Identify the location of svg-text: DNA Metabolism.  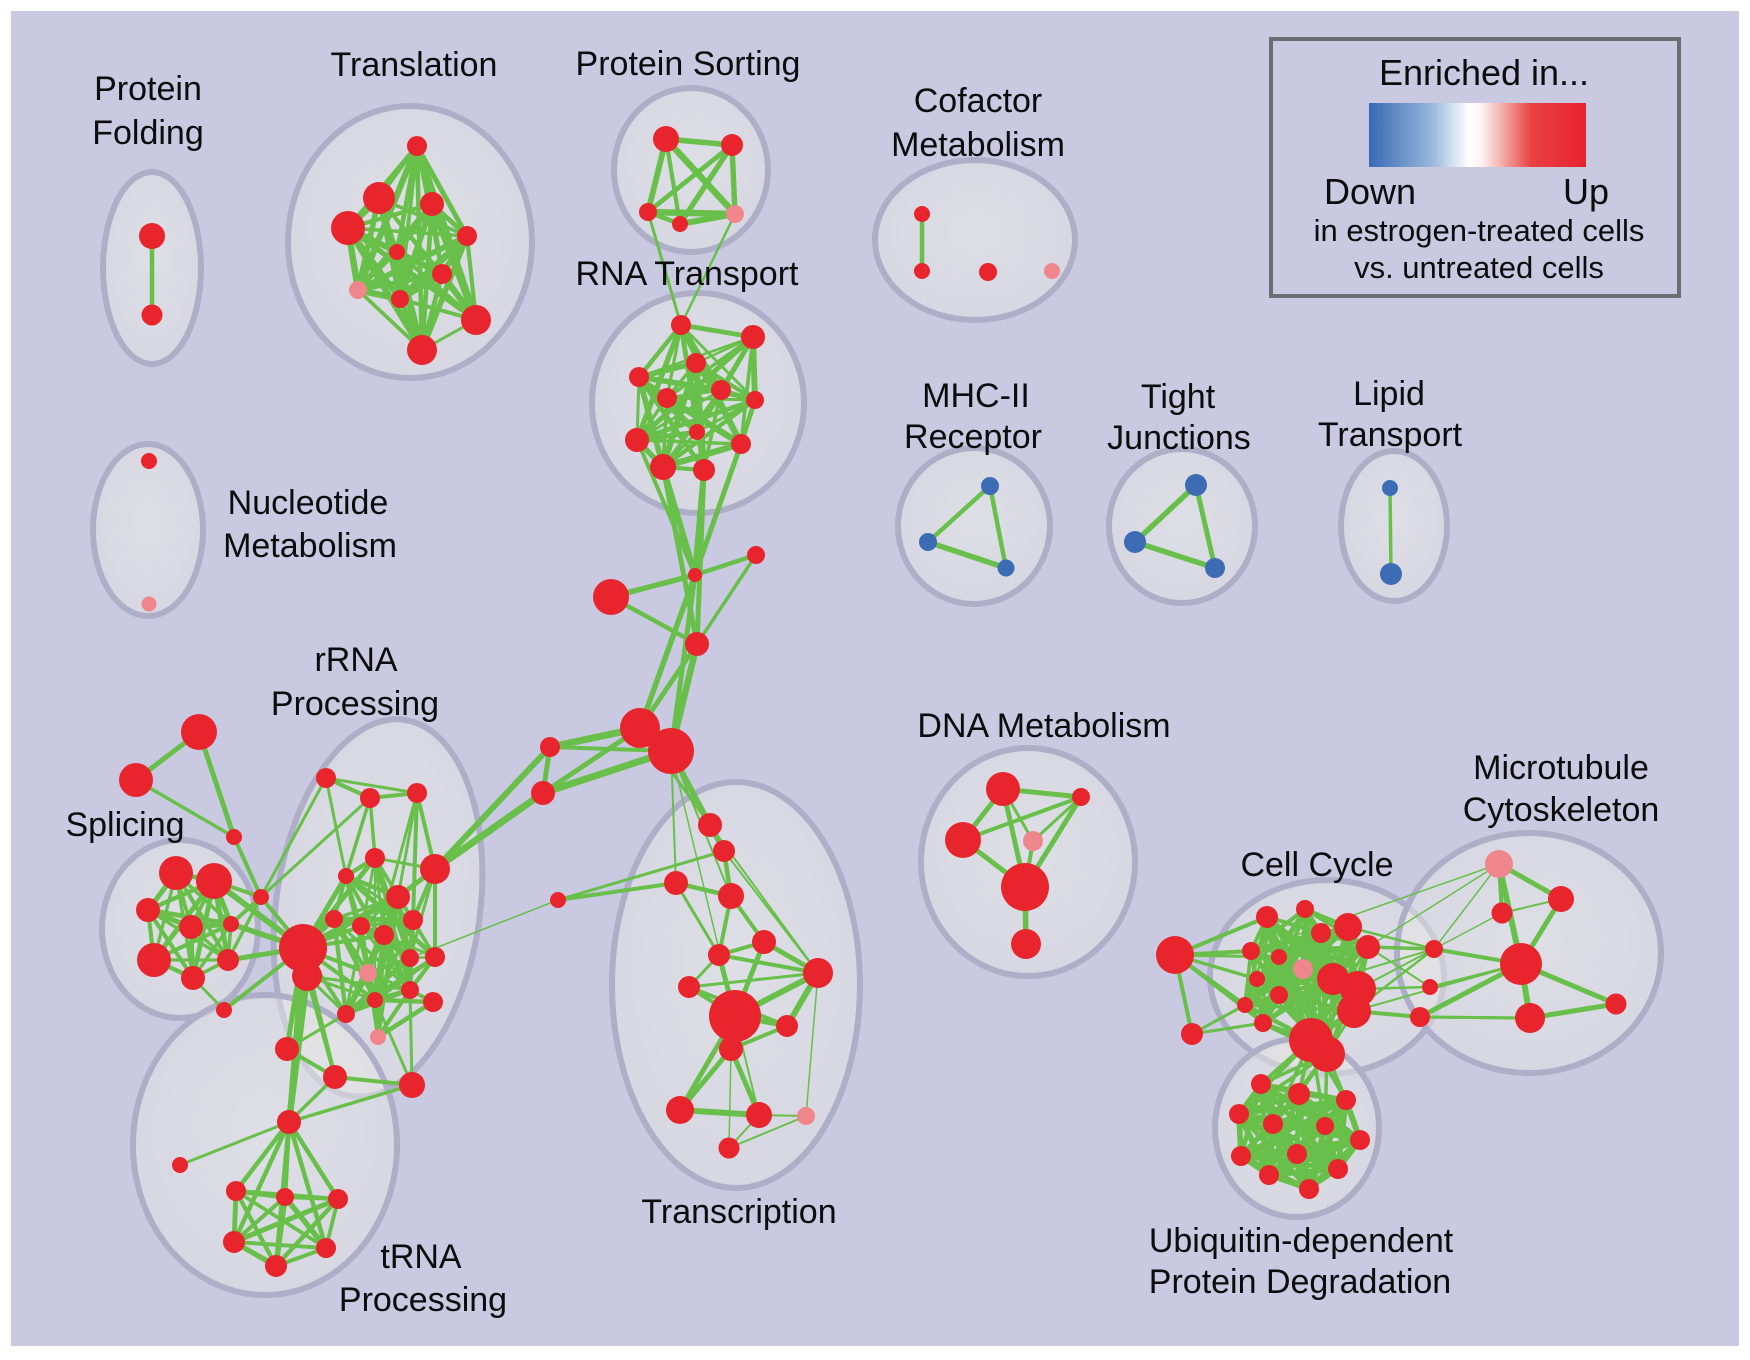
(1043, 726).